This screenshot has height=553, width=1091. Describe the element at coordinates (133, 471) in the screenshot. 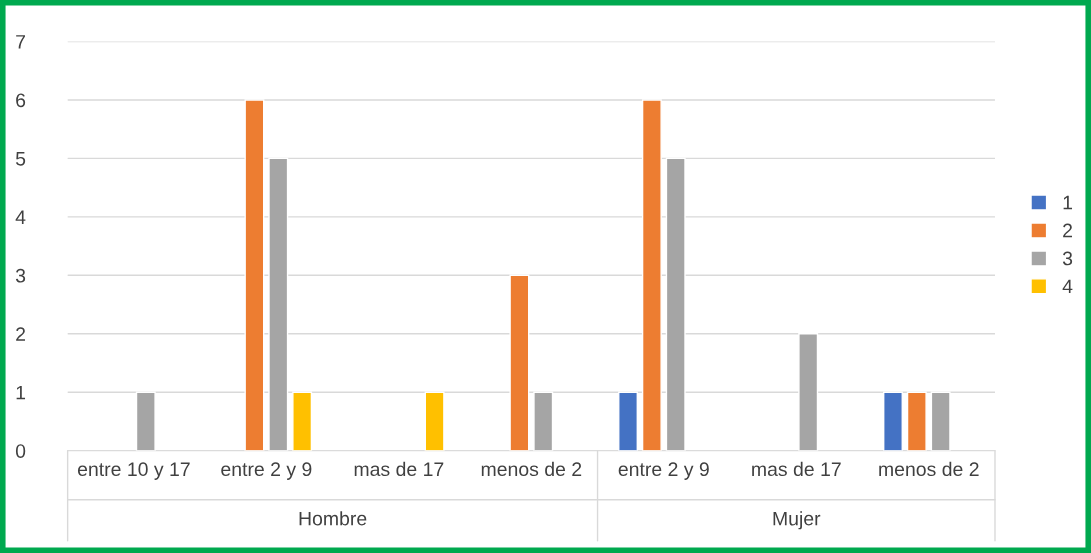

I see `x-tick-label: entre 10 y 17` at that location.